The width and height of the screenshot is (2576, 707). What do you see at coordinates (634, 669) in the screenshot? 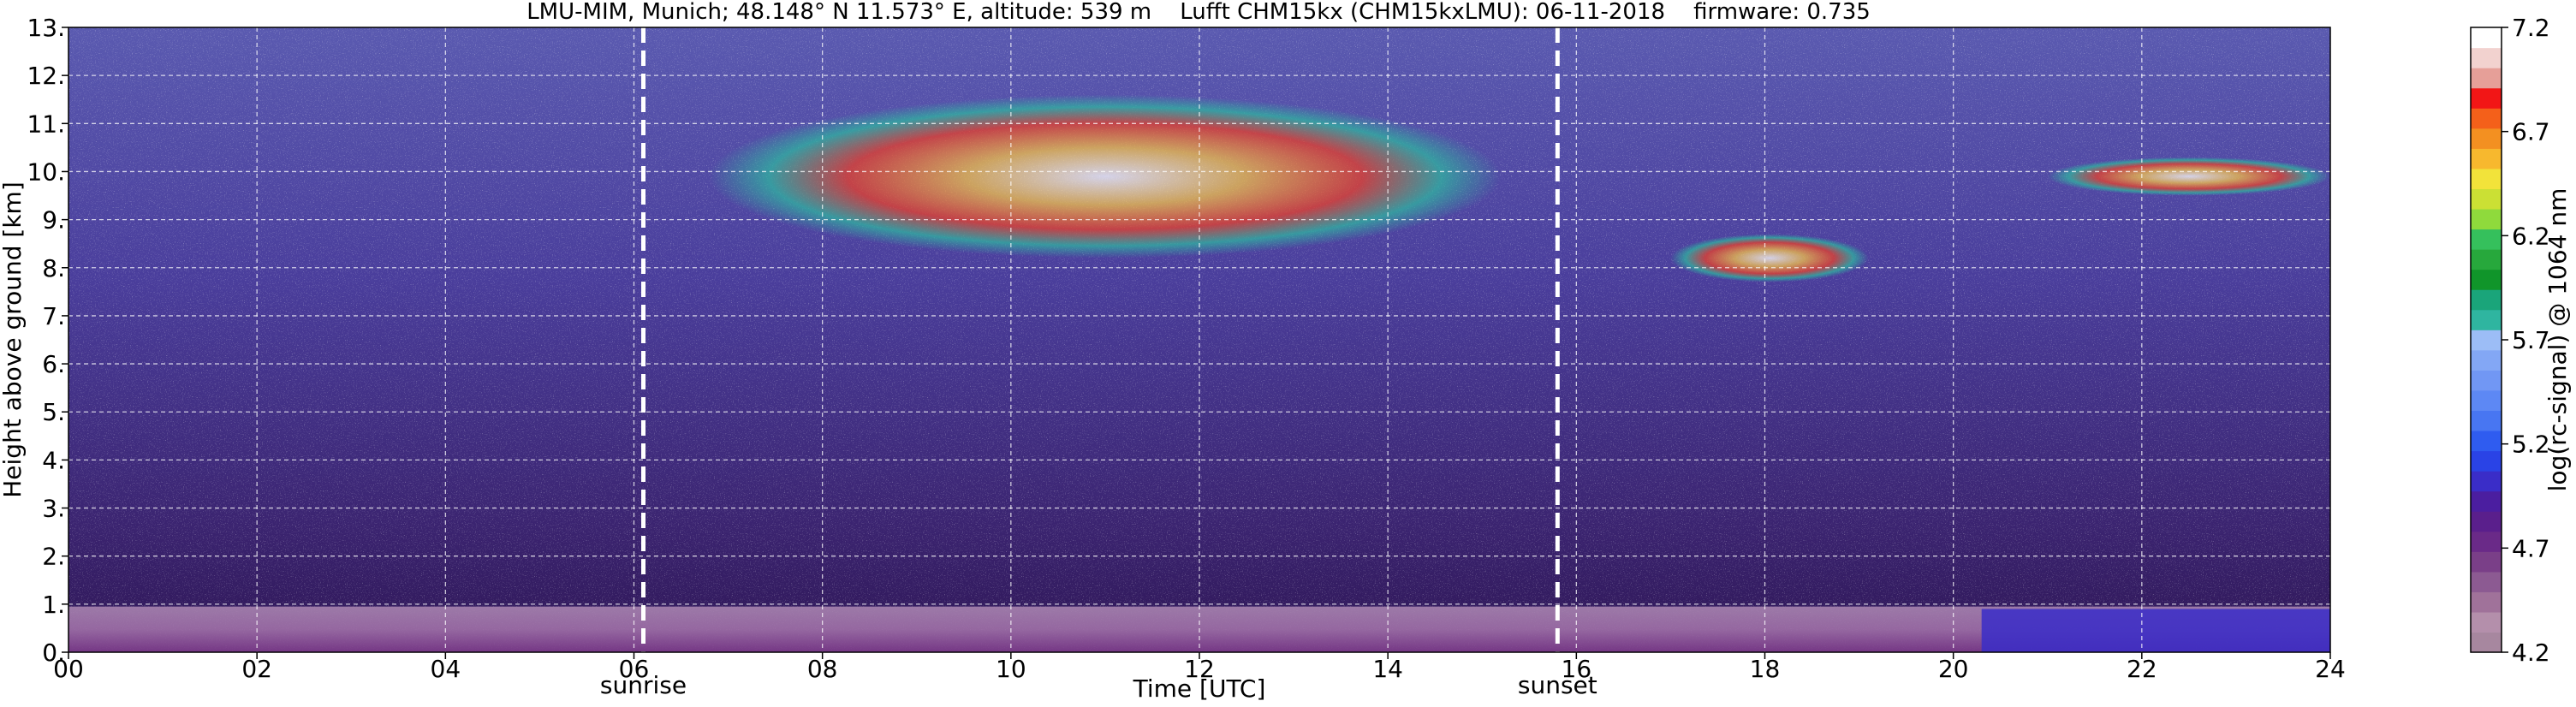
I see `x-tick-label-3: 06` at bounding box center [634, 669].